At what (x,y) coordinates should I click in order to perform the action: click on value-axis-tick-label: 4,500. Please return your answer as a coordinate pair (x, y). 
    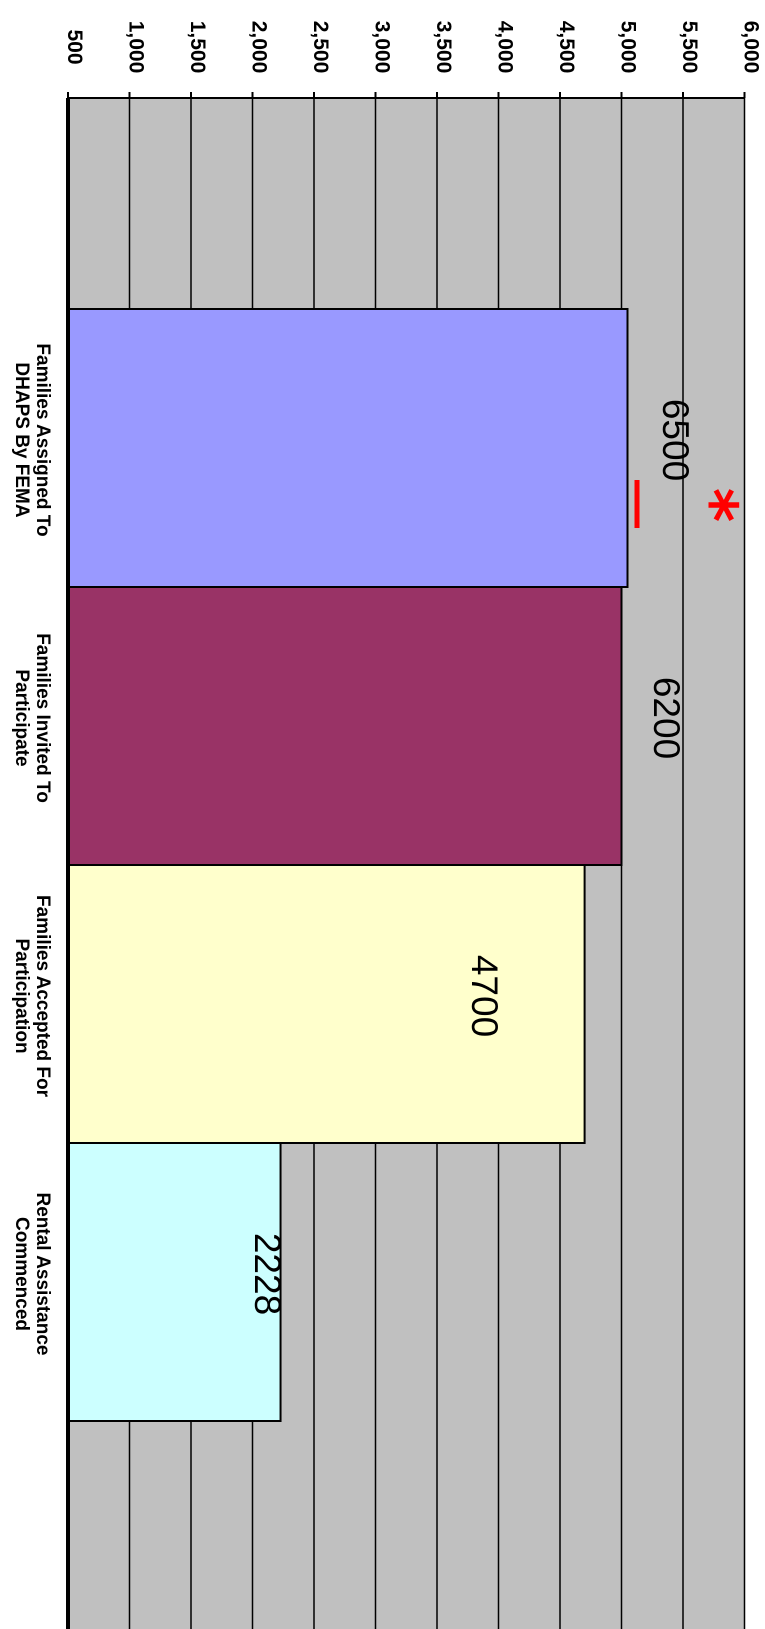
    Looking at the image, I should click on (566, 47).